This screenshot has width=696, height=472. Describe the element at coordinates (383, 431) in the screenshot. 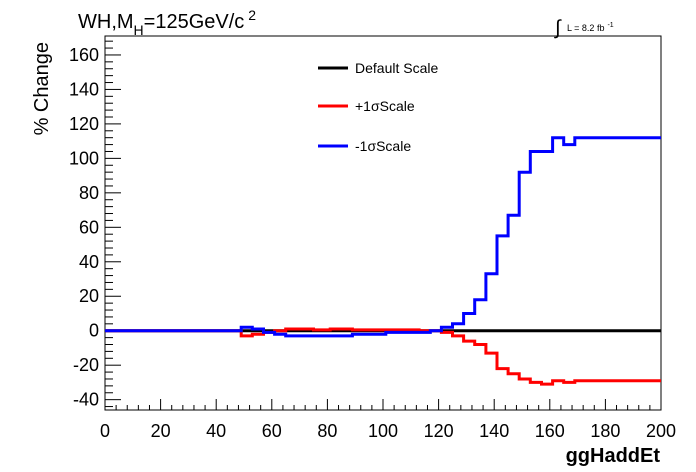

I see `x-tick-label: 100` at that location.